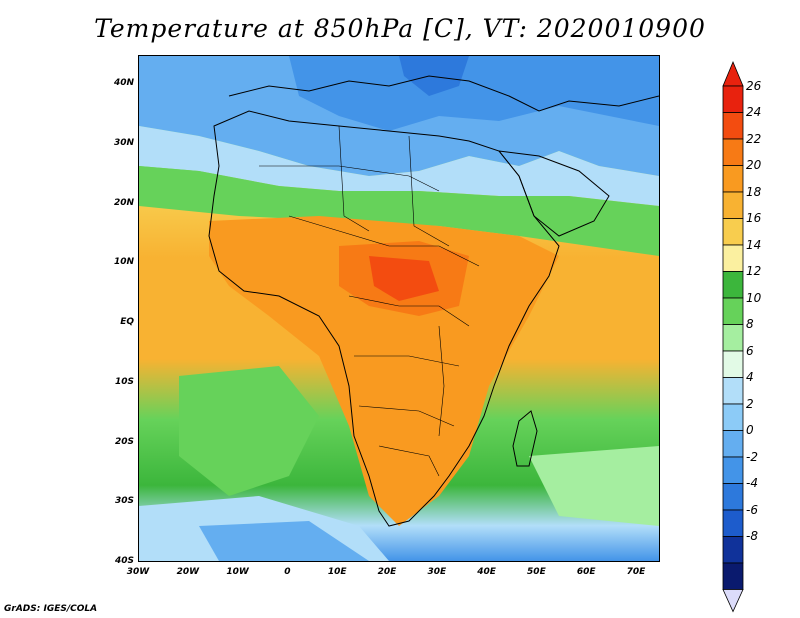 This screenshot has height=618, width=800. I want to click on lon-tick-label: 10E, so click(337, 572).